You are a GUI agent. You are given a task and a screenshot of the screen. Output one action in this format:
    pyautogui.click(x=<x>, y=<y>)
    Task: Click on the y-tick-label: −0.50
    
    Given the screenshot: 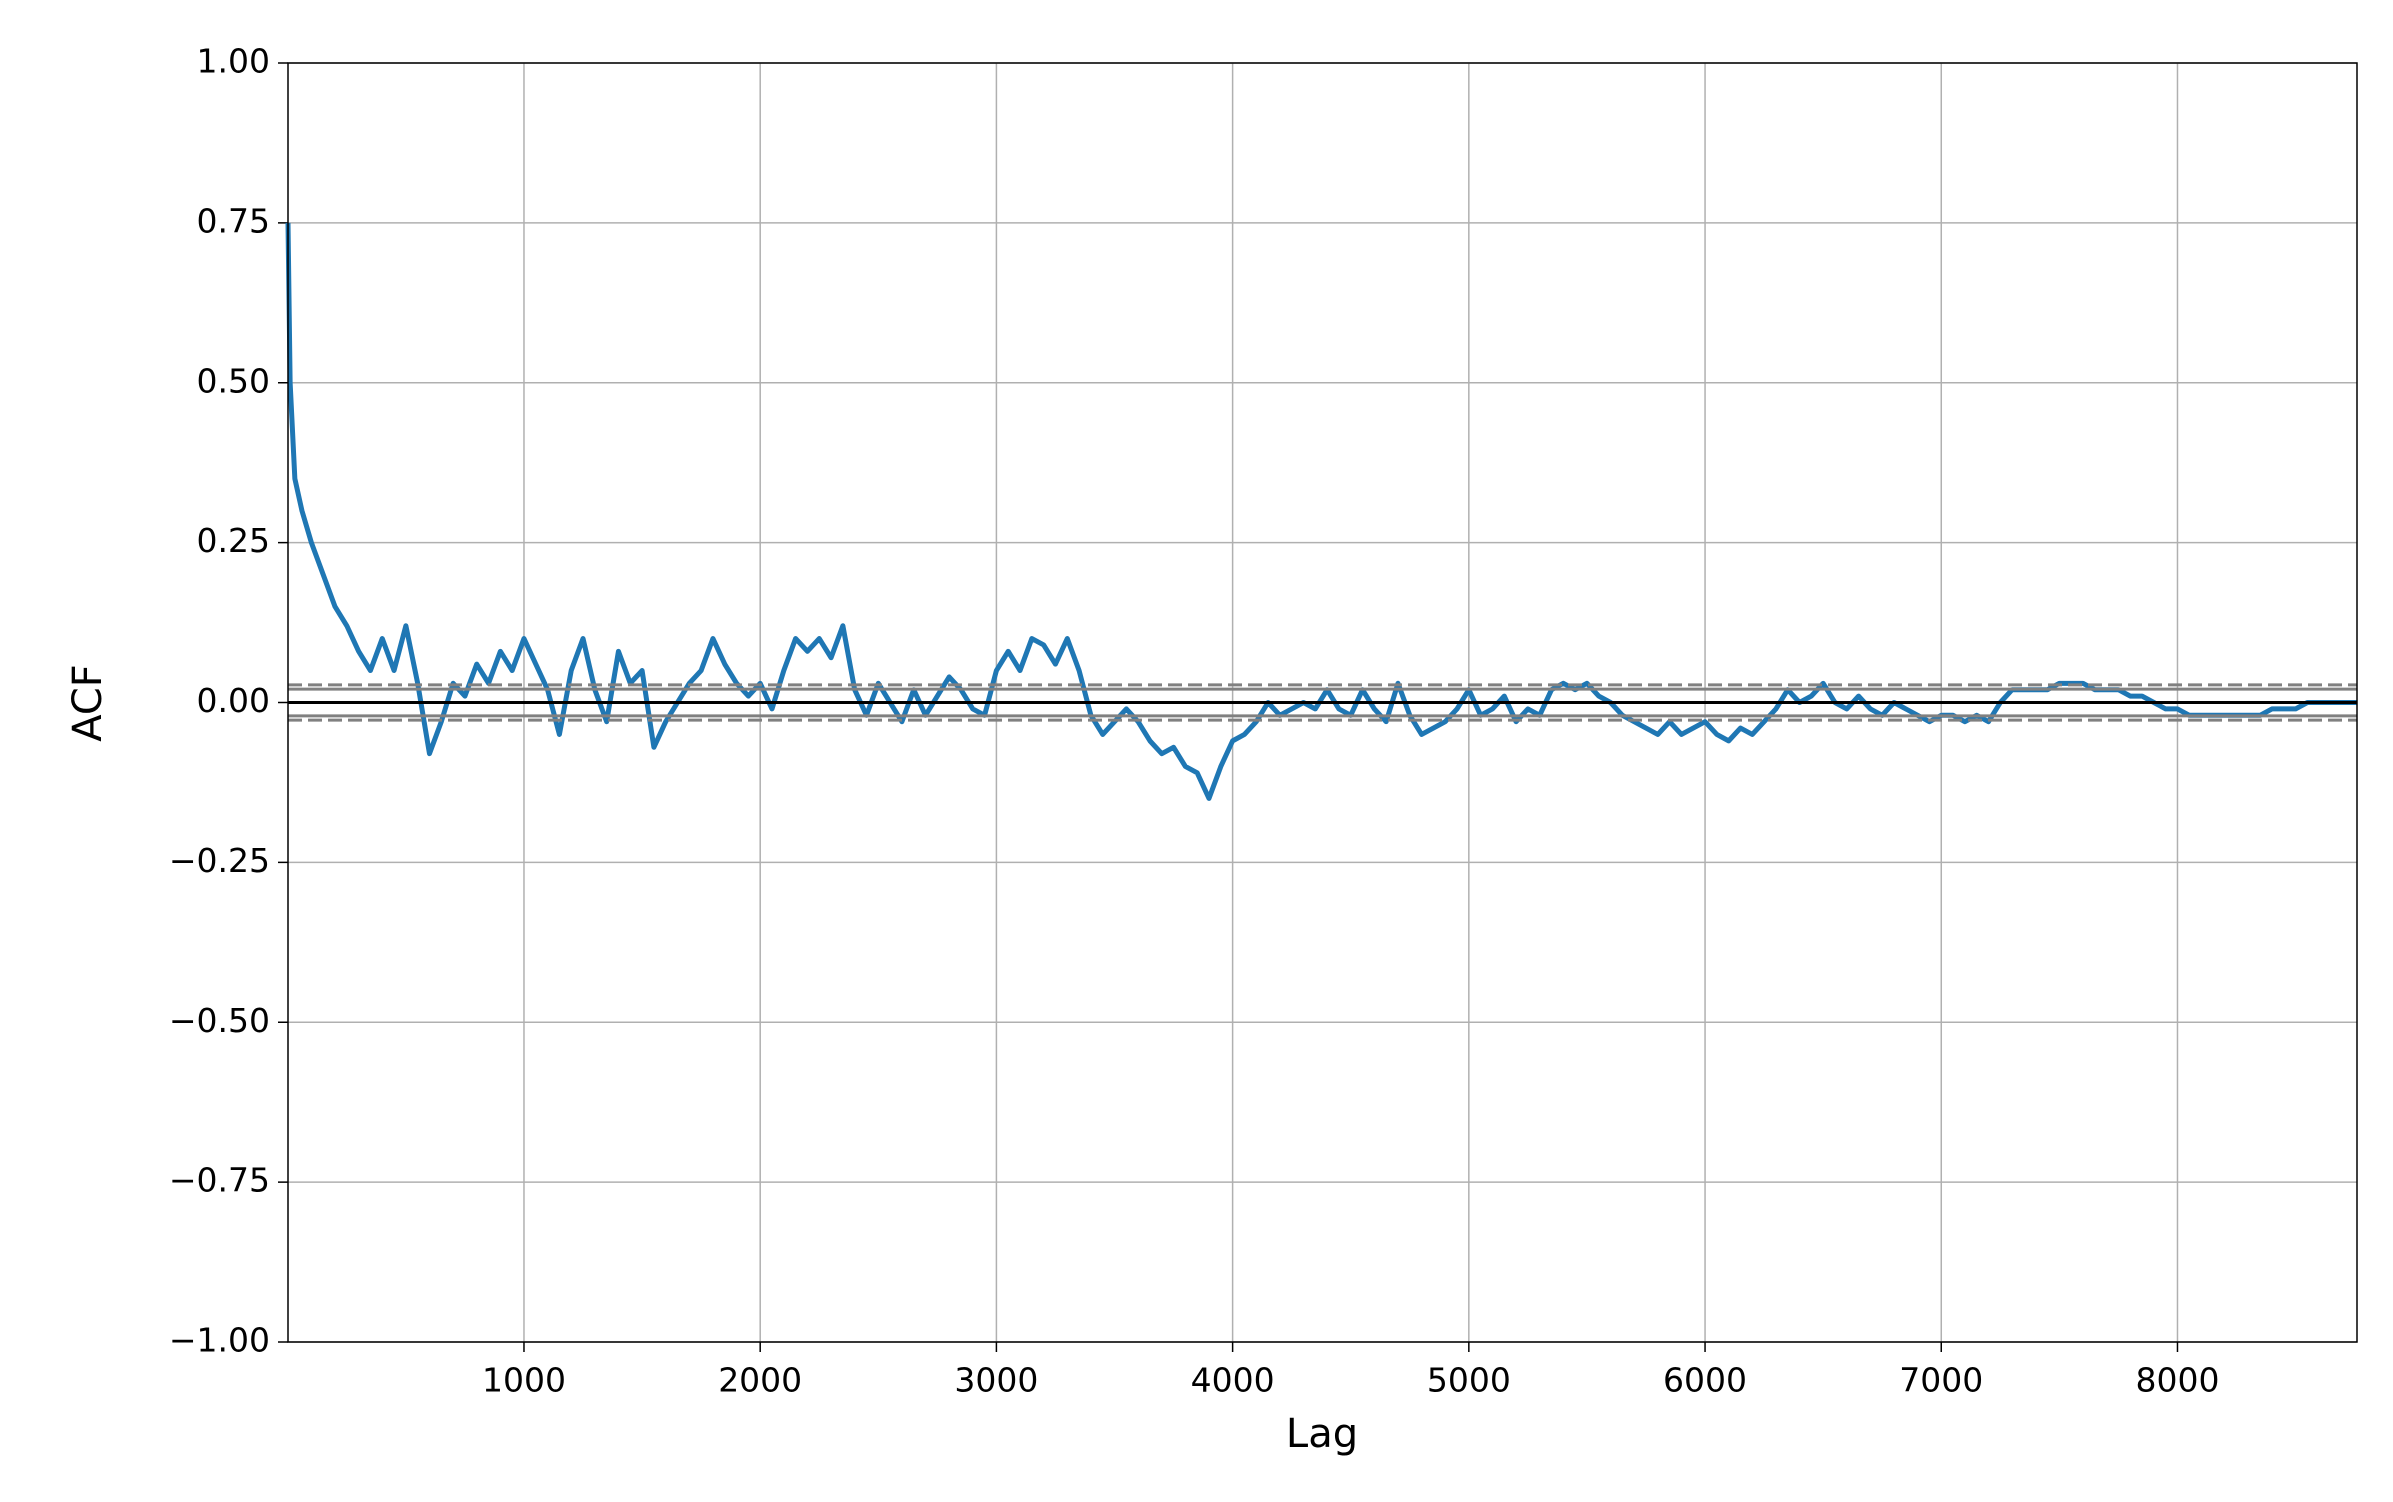 What is the action you would take?
    pyautogui.click(x=219, y=1020)
    